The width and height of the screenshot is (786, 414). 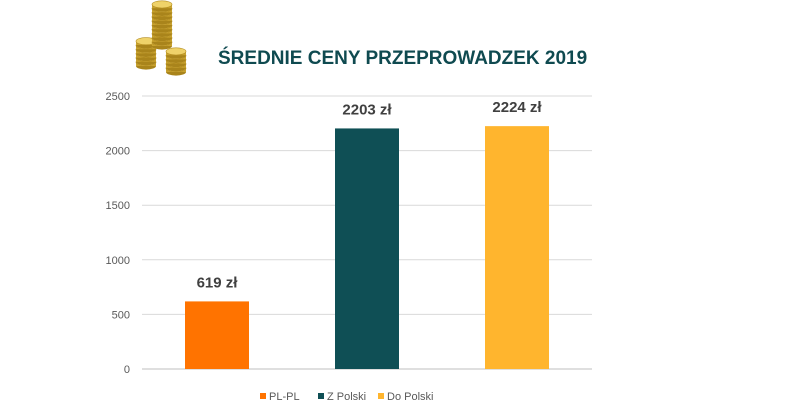 What do you see at coordinates (121, 315) in the screenshot?
I see `y-tick-label: 500` at bounding box center [121, 315].